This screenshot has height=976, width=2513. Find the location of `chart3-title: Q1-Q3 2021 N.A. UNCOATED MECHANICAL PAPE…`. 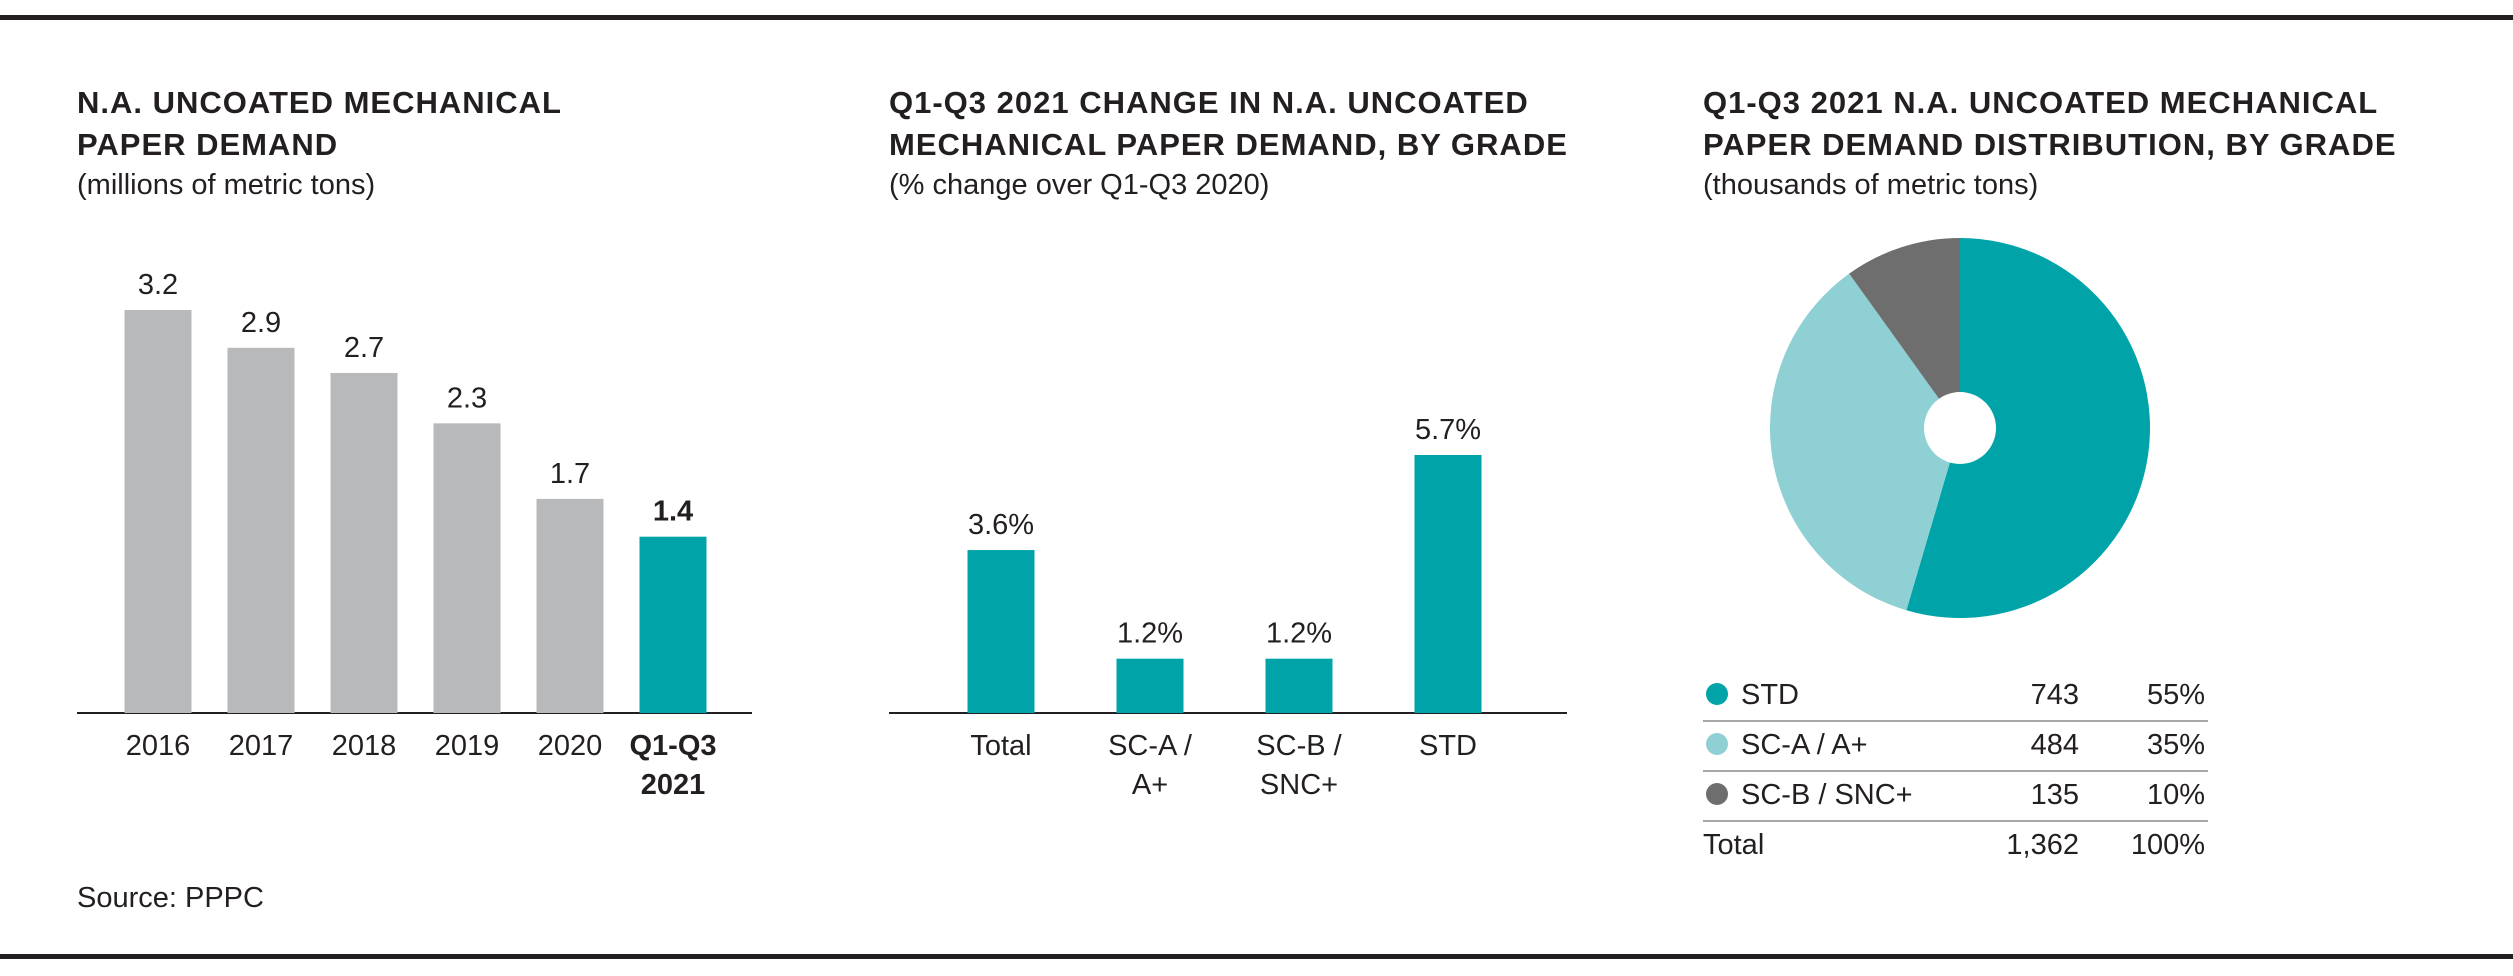

chart3-title: Q1-Q3 2021 N.A. UNCOATED MECHANICAL PAPE… is located at coordinates (2050, 124).